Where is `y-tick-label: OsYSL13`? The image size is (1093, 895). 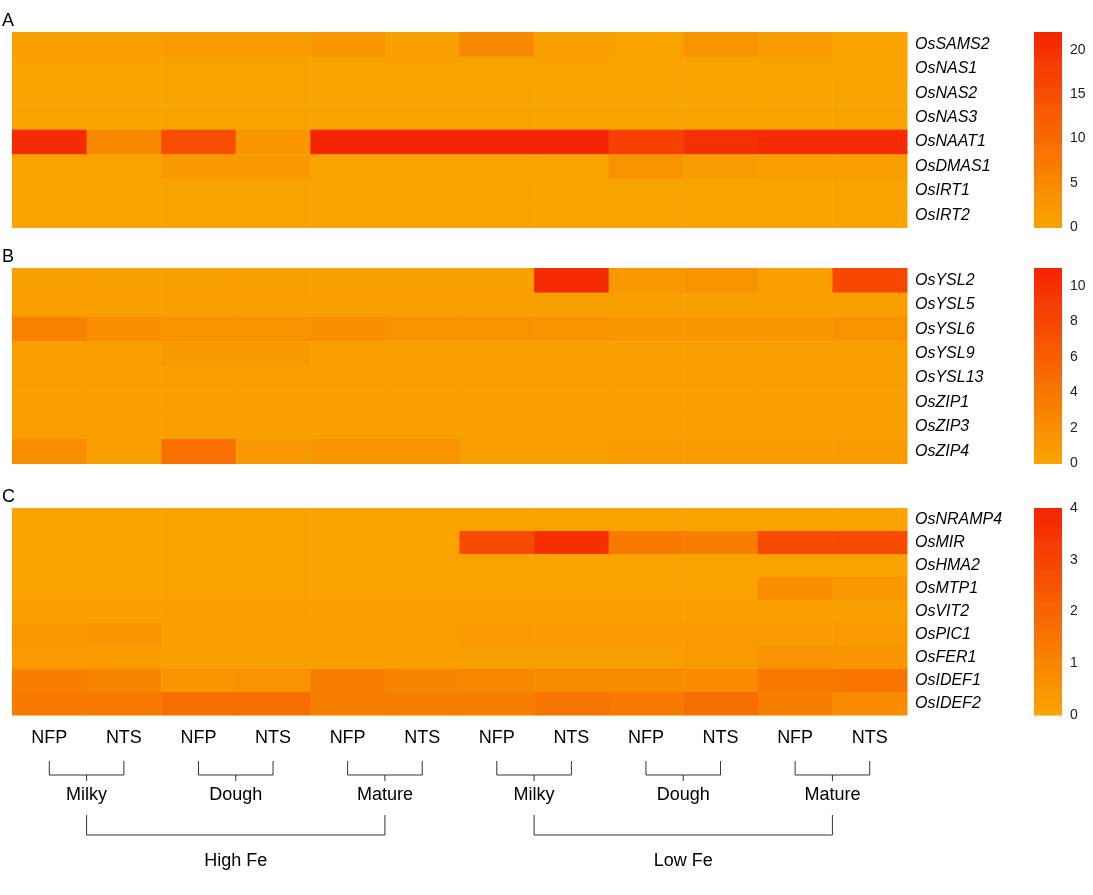 y-tick-label: OsYSL13 is located at coordinates (949, 377).